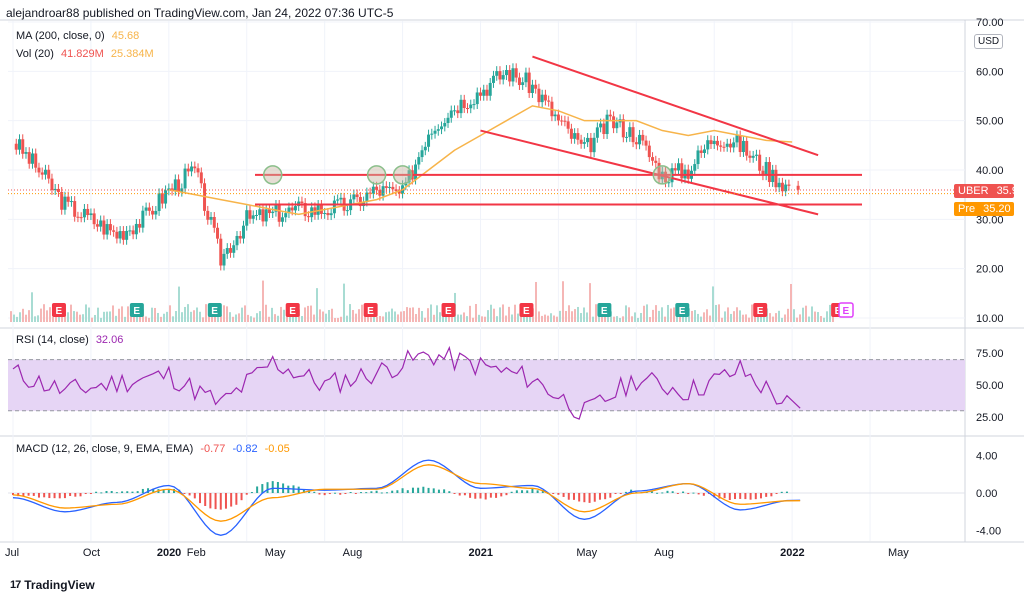  I want to click on x-axis-label: Feb, so click(196, 553).